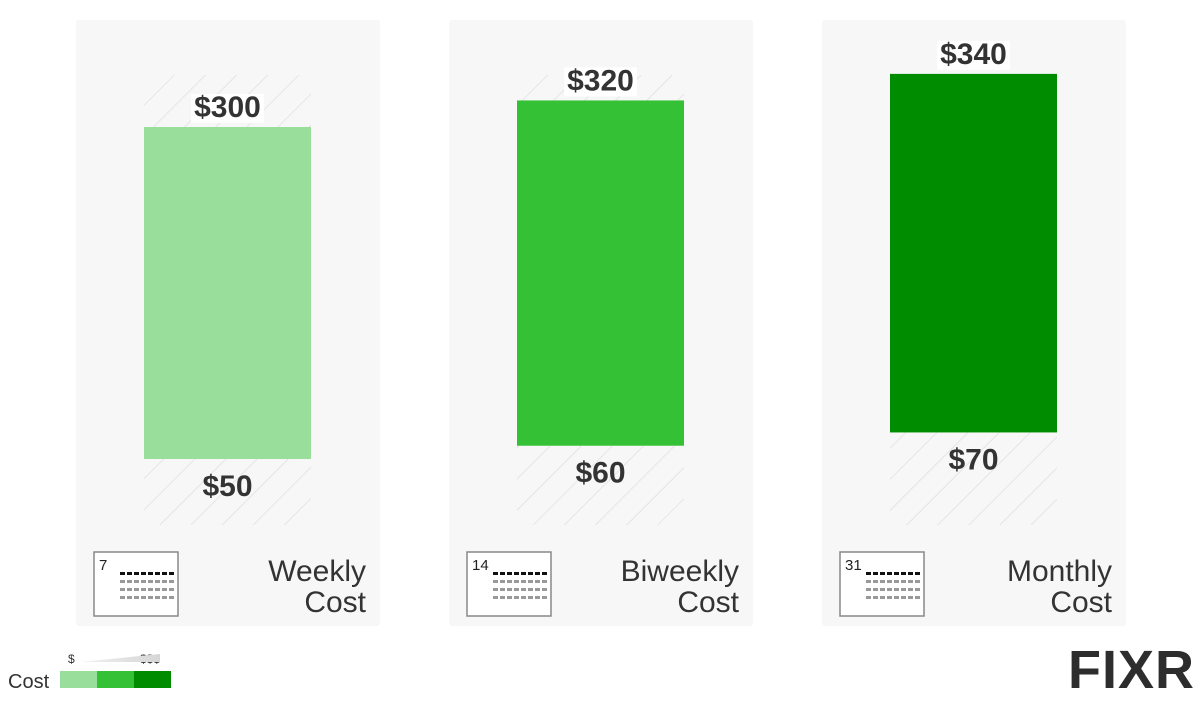 The image size is (1200, 701). What do you see at coordinates (600, 473) in the screenshot?
I see `value-label: $60` at bounding box center [600, 473].